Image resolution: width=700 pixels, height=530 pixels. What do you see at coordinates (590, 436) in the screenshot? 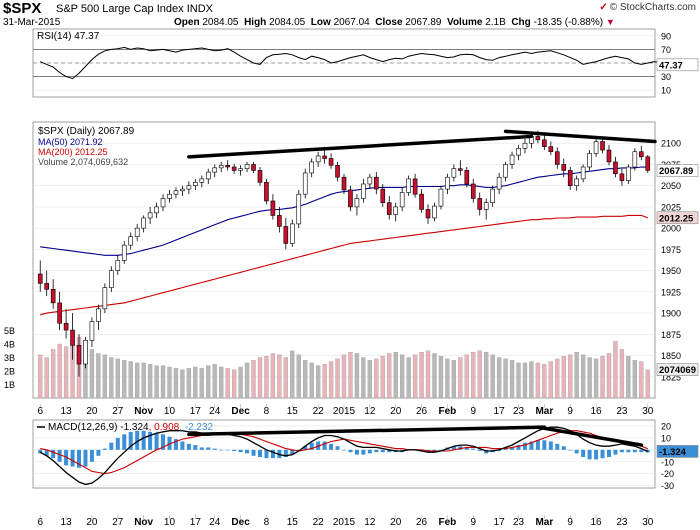
I see `macd-trendline-falling` at bounding box center [590, 436].